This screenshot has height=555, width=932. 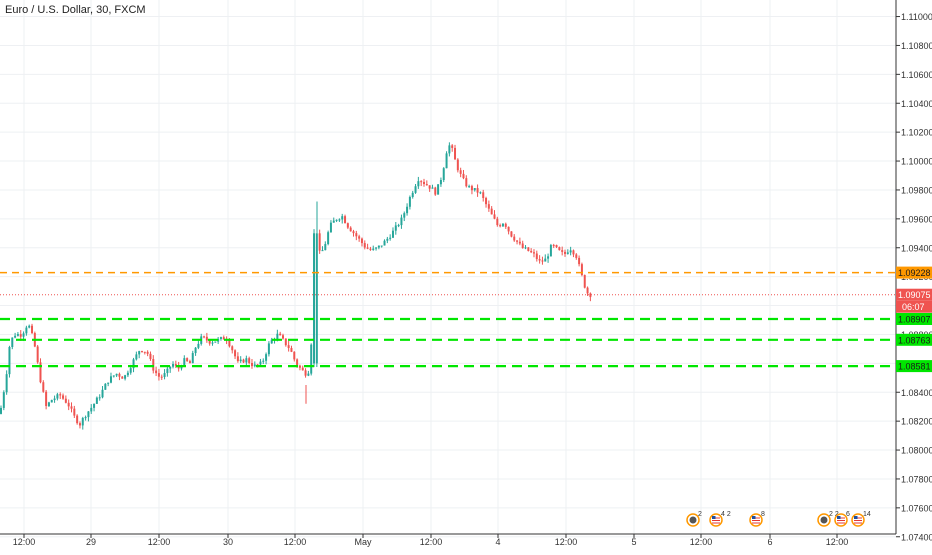 I want to click on price-tick-label: 1.07800, so click(x=916, y=479).